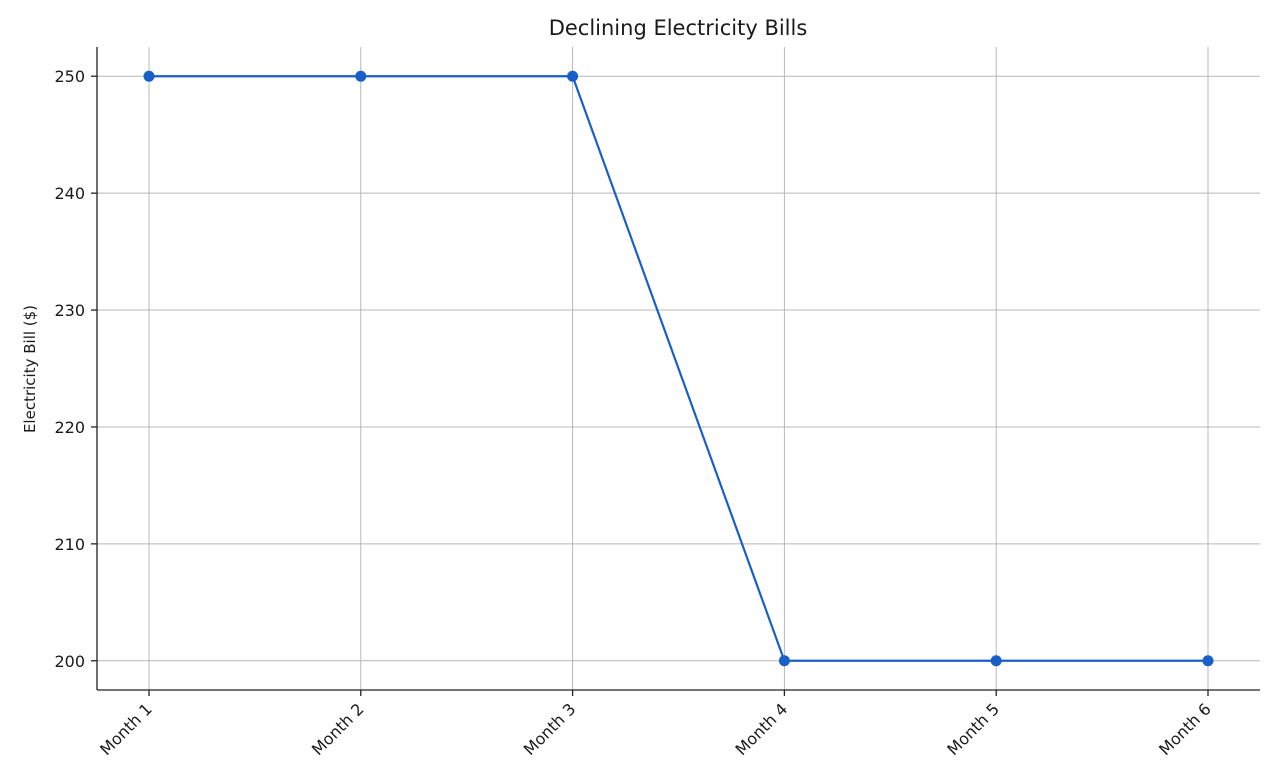  What do you see at coordinates (126, 729) in the screenshot?
I see `x-tick-label: Month 1` at bounding box center [126, 729].